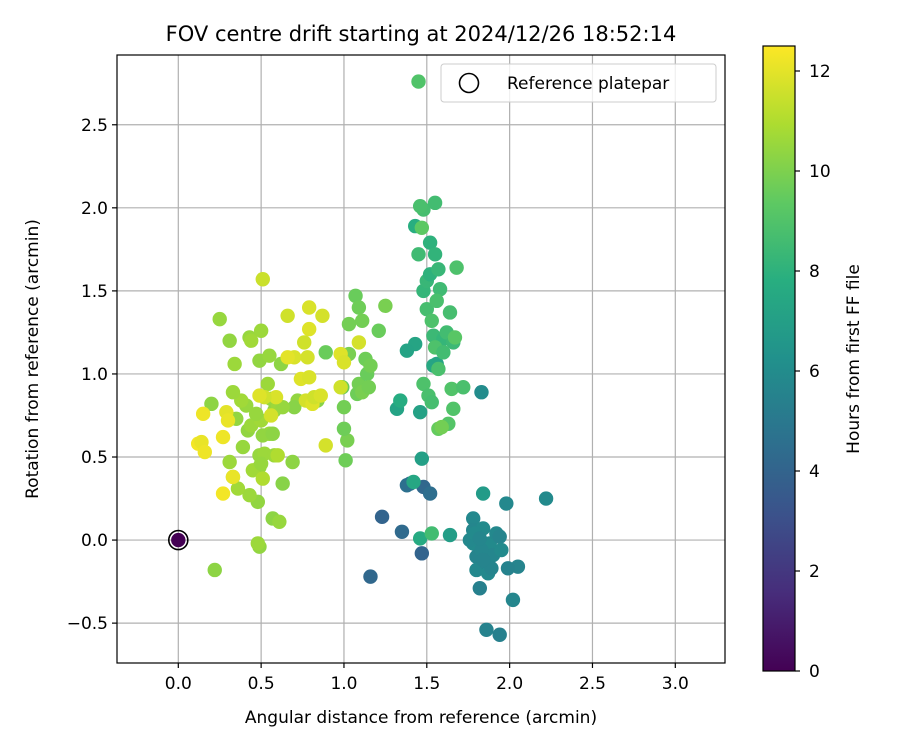  What do you see at coordinates (33, 359) in the screenshot?
I see `y-axis-label: Rotation from reference (arcmin)` at bounding box center [33, 359].